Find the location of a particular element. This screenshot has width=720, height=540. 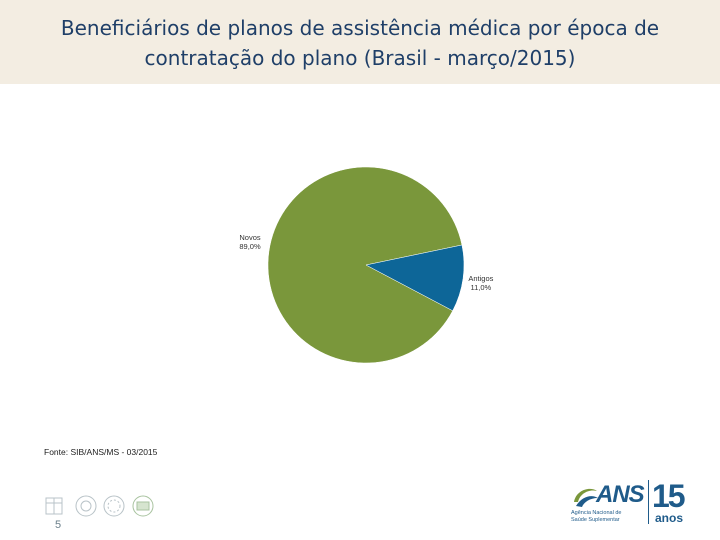

page-number: 5 is located at coordinates (58, 525).